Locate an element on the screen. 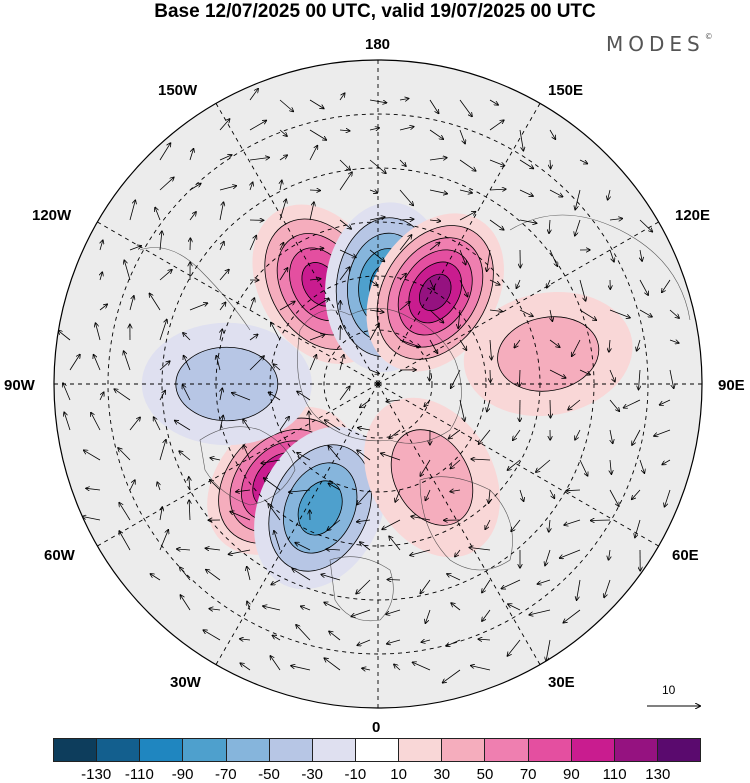 Image resolution: width=750 pixels, height=783 pixels. colorbar-tick-label: -30 is located at coordinates (312, 774).